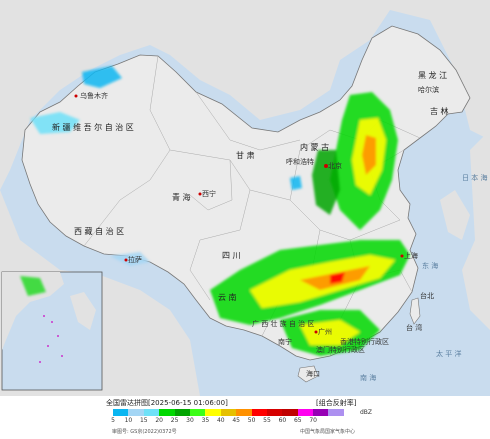 This screenshot has width=490, height=439. I want to click on color-scale-bar, so click(228, 412).